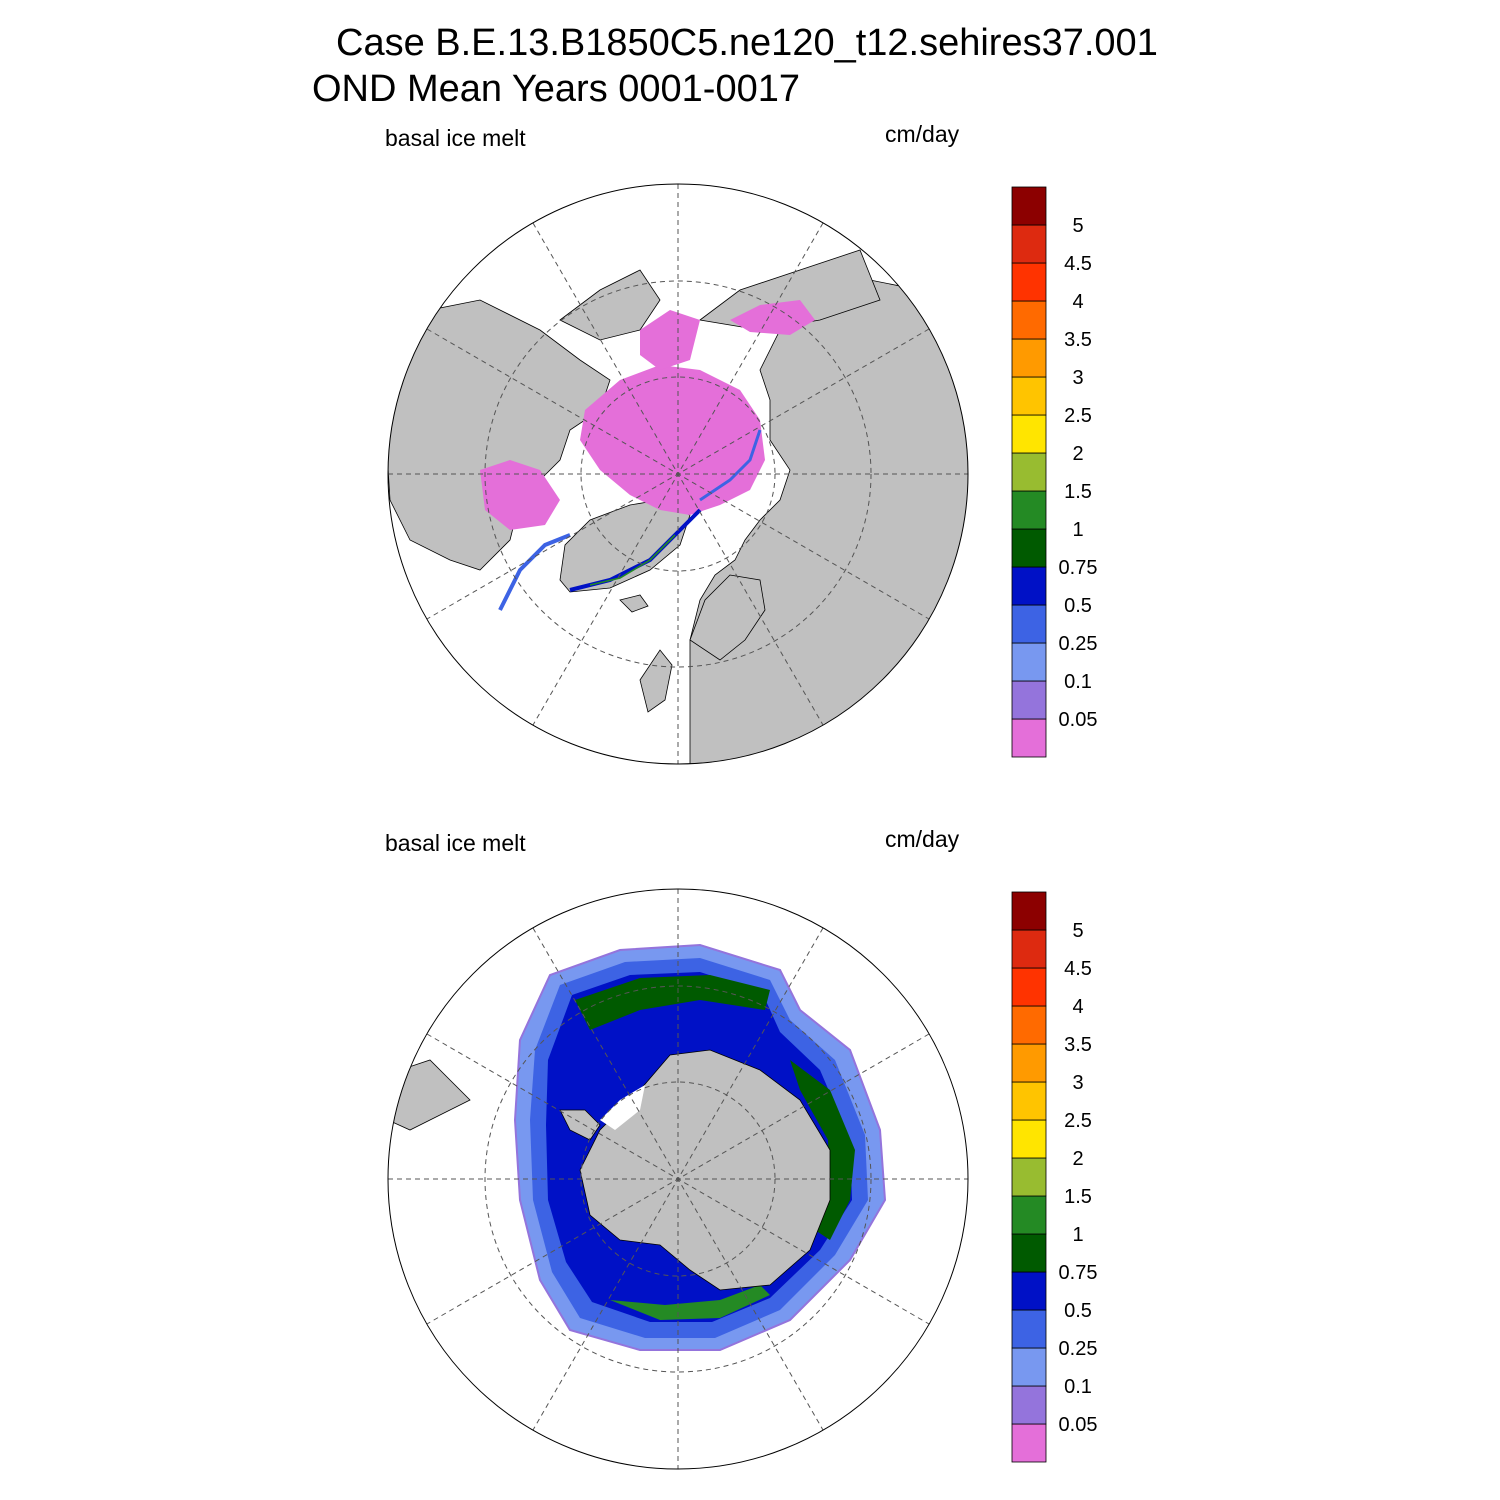 This screenshot has height=1500, width=1500. Describe the element at coordinates (499, 435) in the screenshot. I see `north-land-north-america` at that location.